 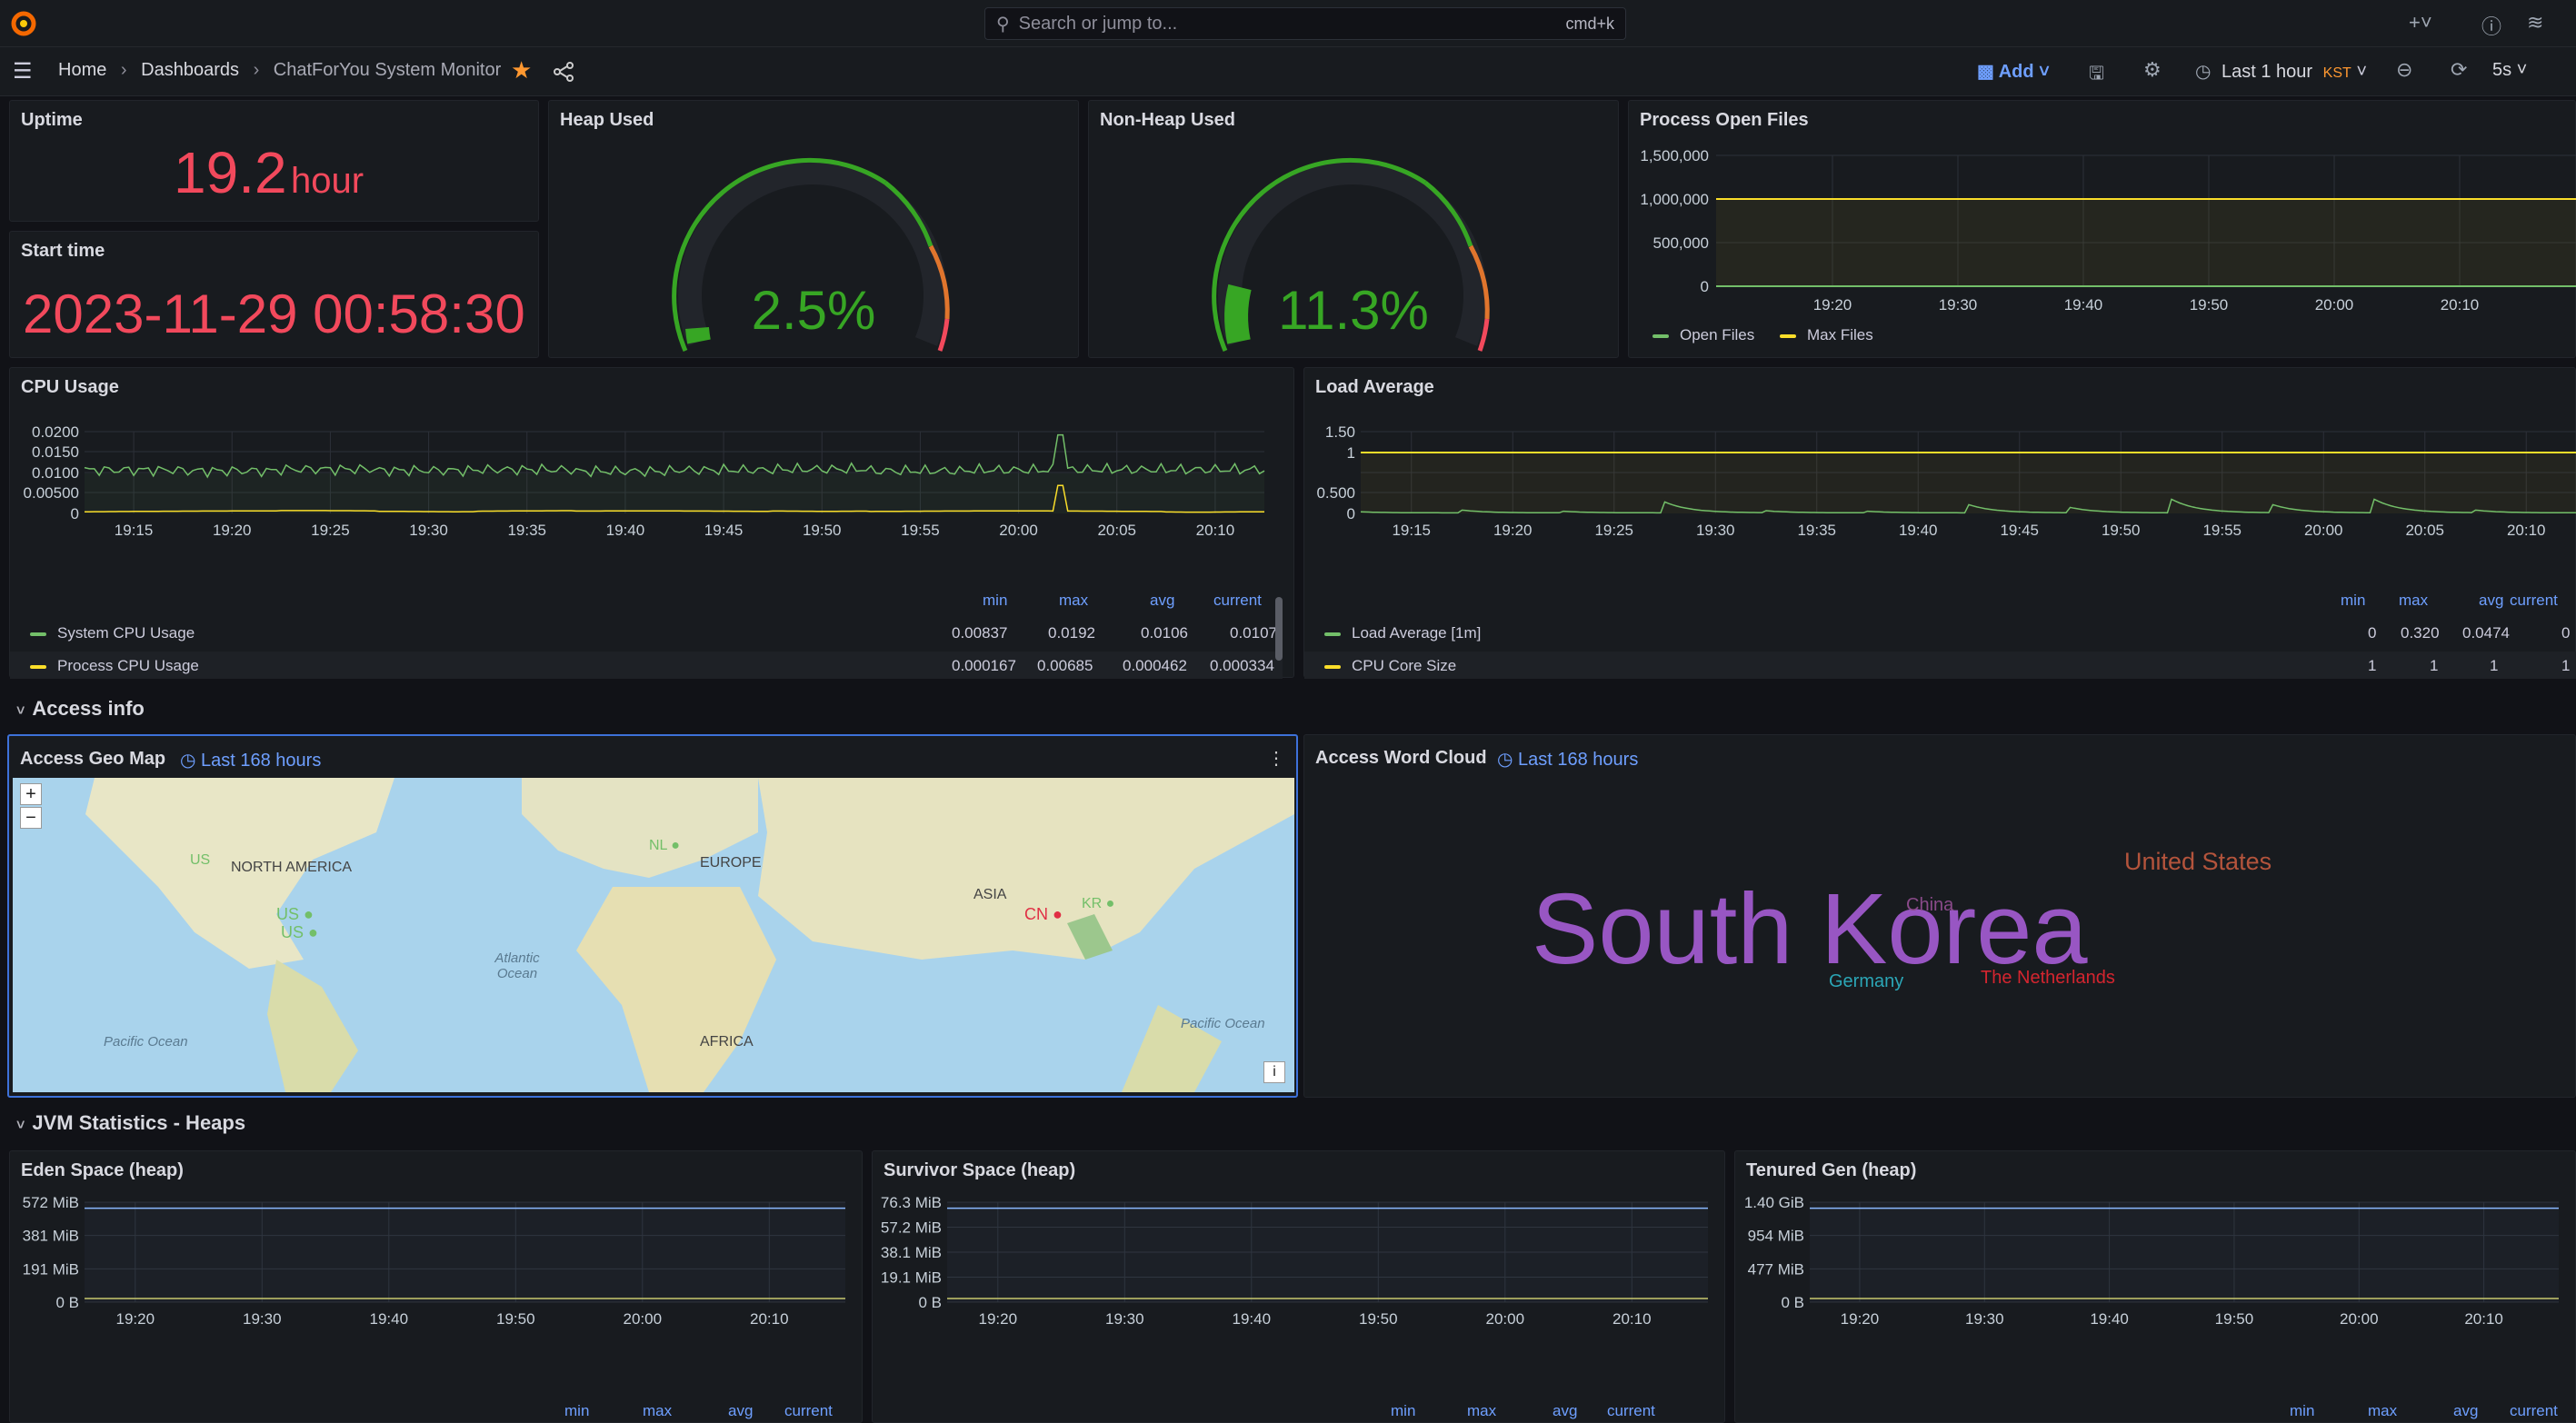 I want to click on x-tick-label: 20:00, so click(x=1018, y=530).